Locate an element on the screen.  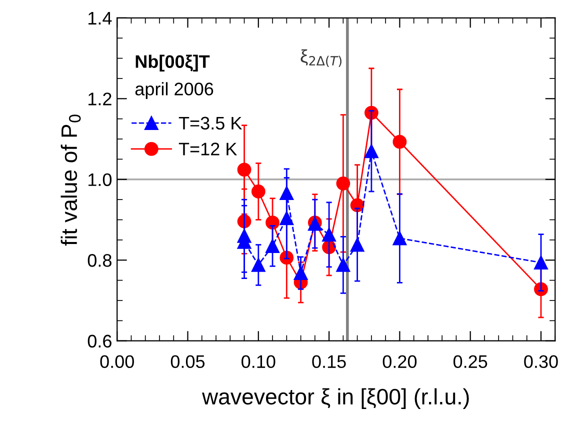
ref-line-label: ξ$_{2Δ(T)}$ is located at coordinates (321, 58).